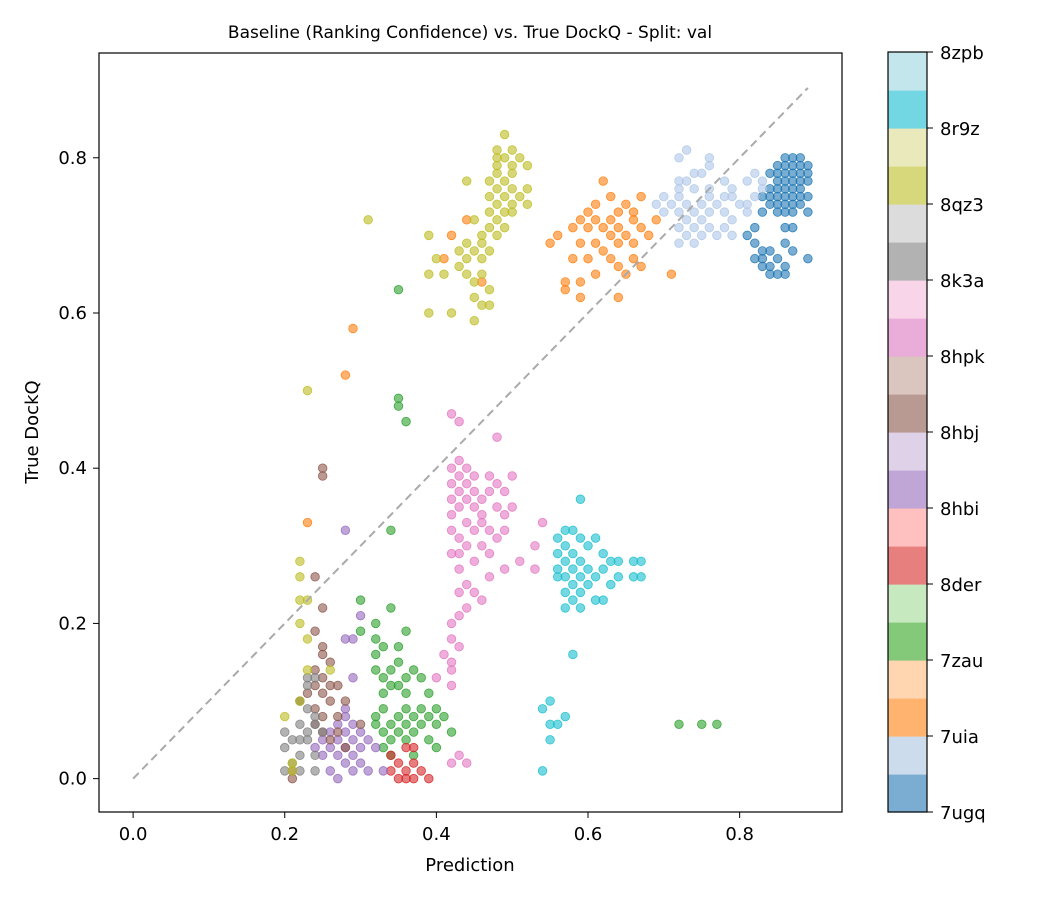  Describe the element at coordinates (78, 469) in the screenshot. I see `y-axis: 0.0 0.2 0.4 0.6 0.8` at that location.